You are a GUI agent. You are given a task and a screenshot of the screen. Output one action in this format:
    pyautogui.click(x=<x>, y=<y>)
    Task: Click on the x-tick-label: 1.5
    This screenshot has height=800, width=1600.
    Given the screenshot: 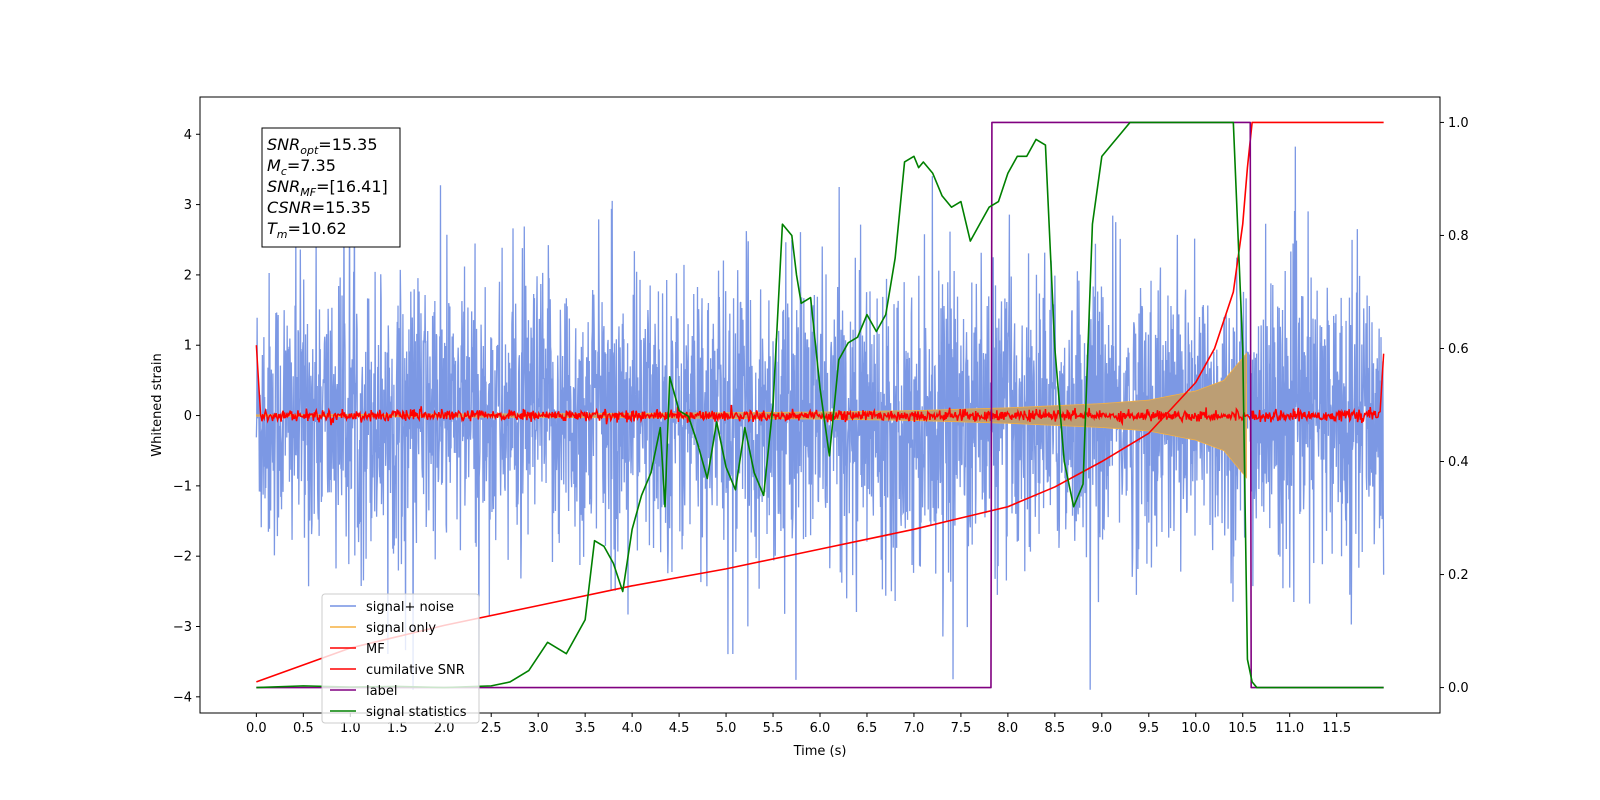 What is the action you would take?
    pyautogui.click(x=397, y=728)
    